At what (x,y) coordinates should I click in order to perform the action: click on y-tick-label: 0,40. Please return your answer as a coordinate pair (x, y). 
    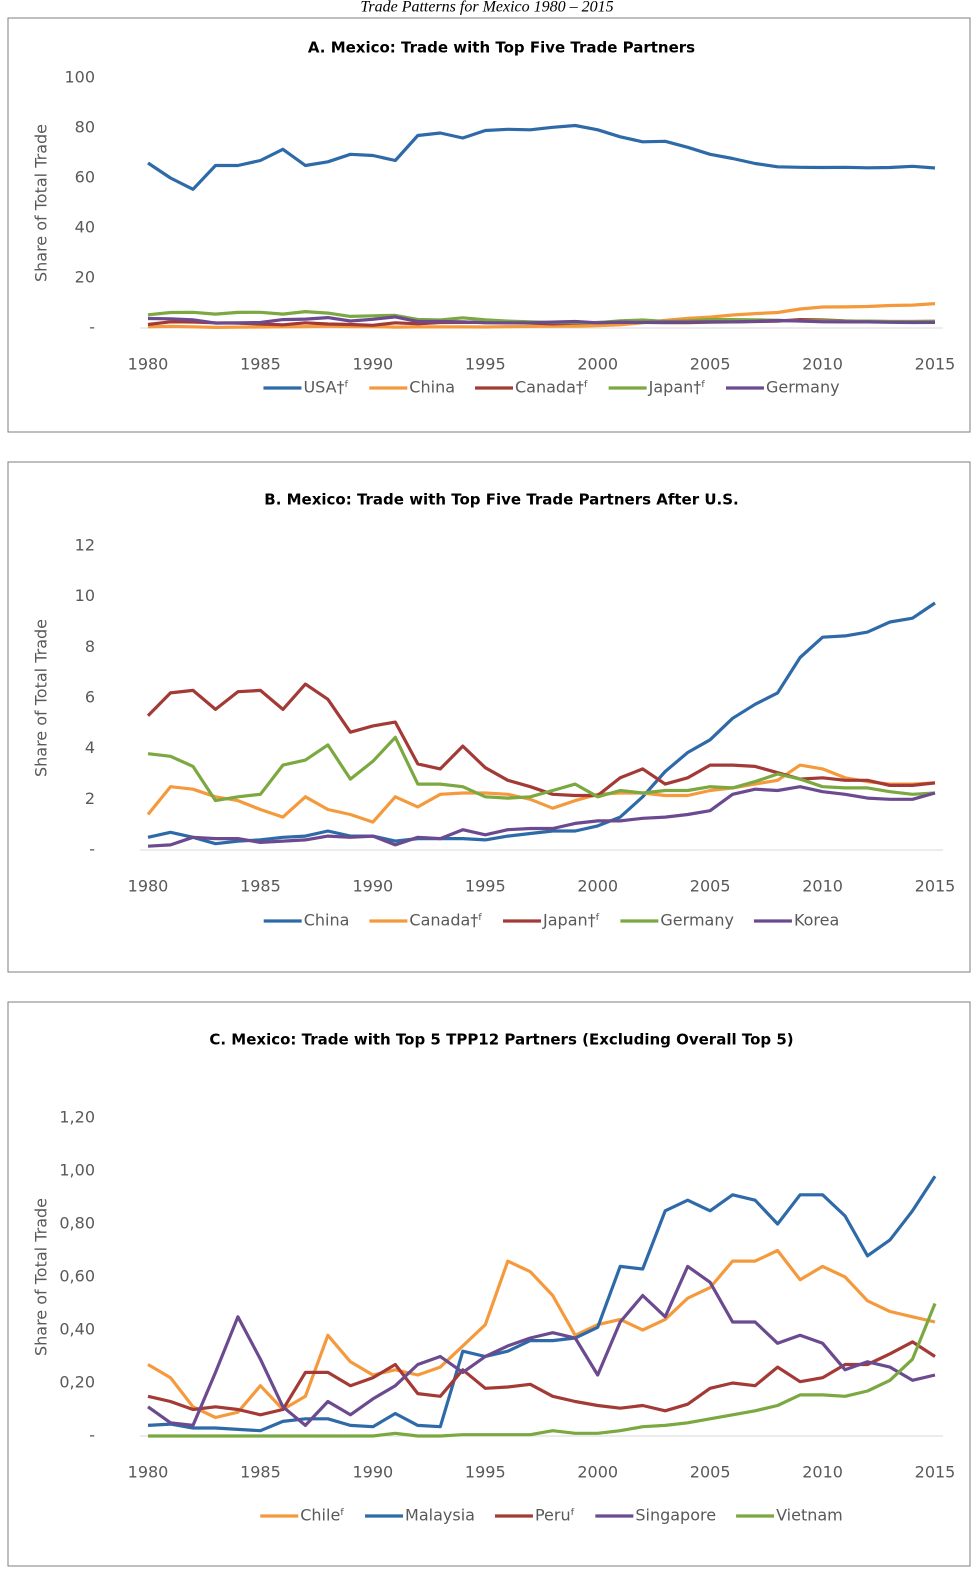
    Looking at the image, I should click on (77, 1329).